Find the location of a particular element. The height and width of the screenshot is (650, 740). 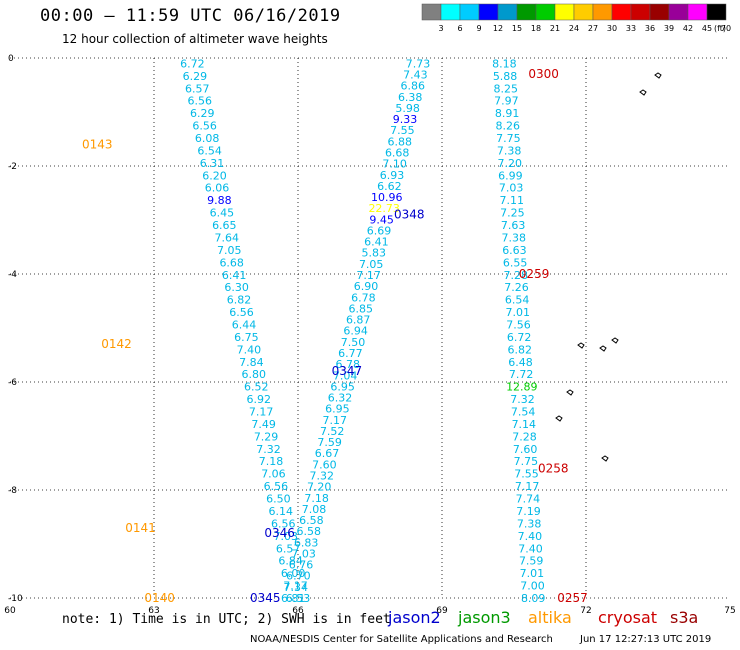

wave-height-value: 7.19 is located at coordinates (528, 511).